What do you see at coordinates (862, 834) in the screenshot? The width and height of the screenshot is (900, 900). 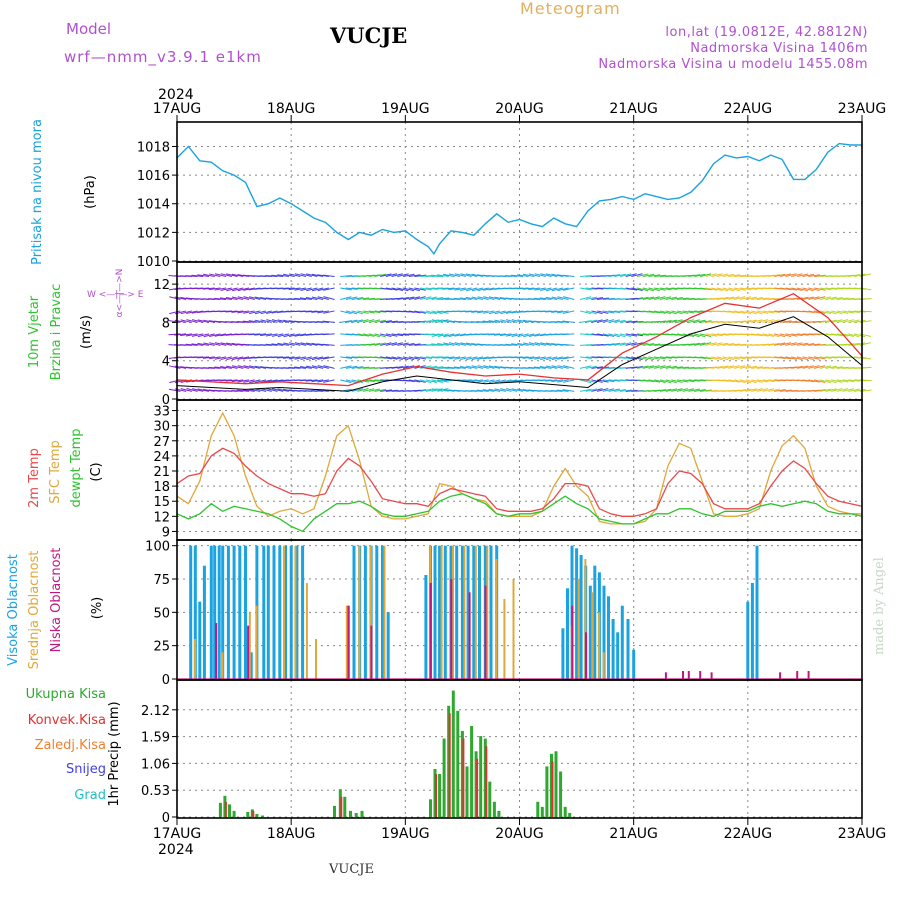 I see `x-tick-label-bottom: 23AUG` at bounding box center [862, 834].